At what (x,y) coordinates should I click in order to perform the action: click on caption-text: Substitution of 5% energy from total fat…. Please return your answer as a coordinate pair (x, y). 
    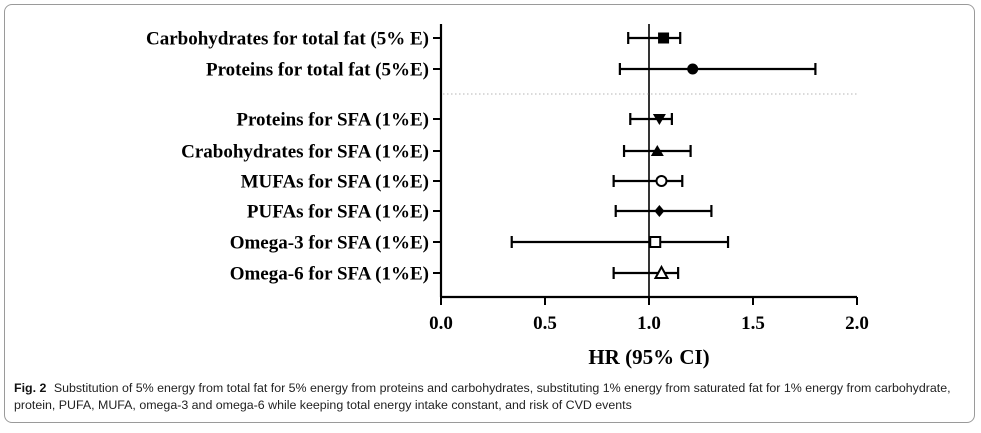
    Looking at the image, I should click on (482, 396).